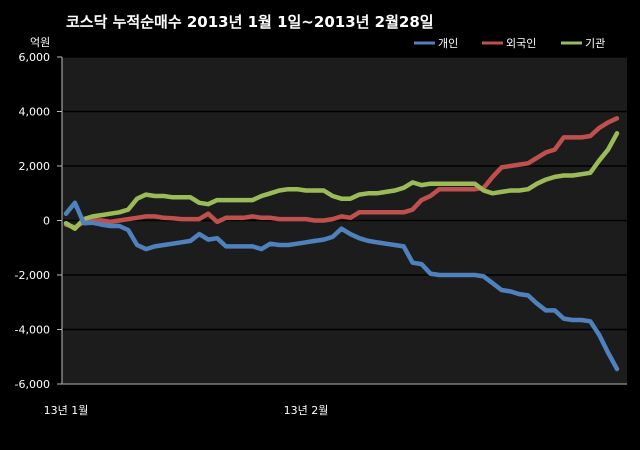 The width and height of the screenshot is (640, 450). I want to click on chart-title: 코스닥 누적순매수 2013년 1월 1일~2013년 2월28일, so click(250, 22).